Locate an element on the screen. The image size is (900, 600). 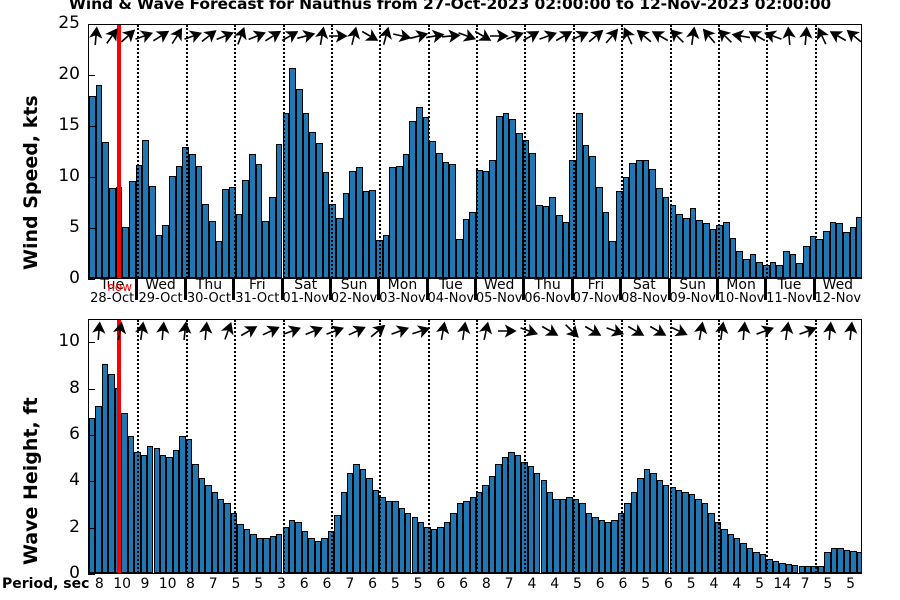
period-value: 7 is located at coordinates (350, 584).